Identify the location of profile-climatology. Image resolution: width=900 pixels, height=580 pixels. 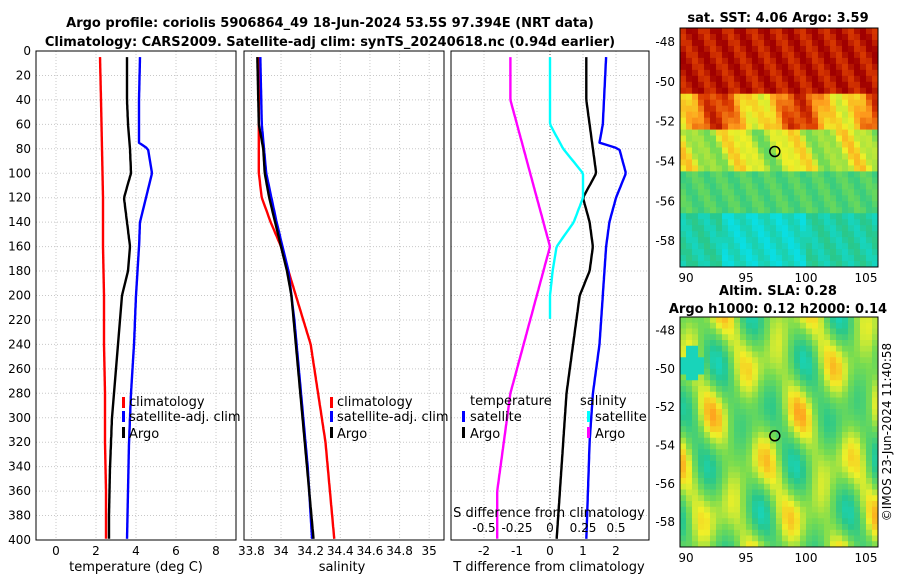
(103, 298).